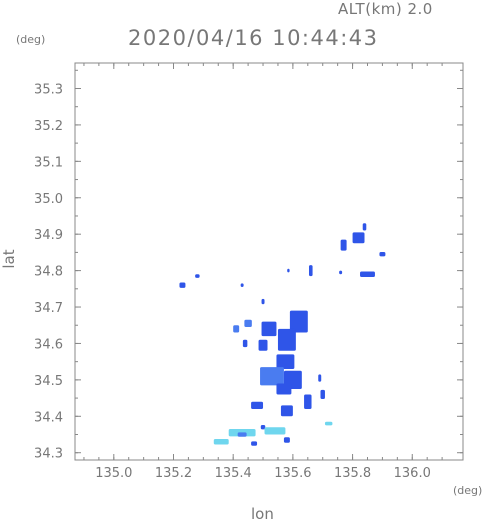 The height and width of the screenshot is (523, 491). What do you see at coordinates (48, 162) in the screenshot?
I see `y-tick-label: 35.1` at bounding box center [48, 162].